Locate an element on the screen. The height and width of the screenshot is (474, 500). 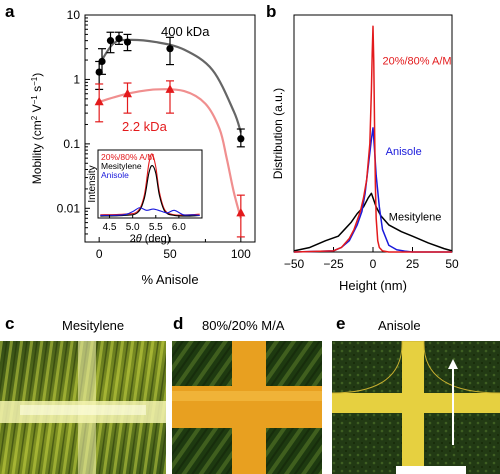
y-axis-label: Mobility (cm2 V−1 s−1) is located at coordinates (37, 128).